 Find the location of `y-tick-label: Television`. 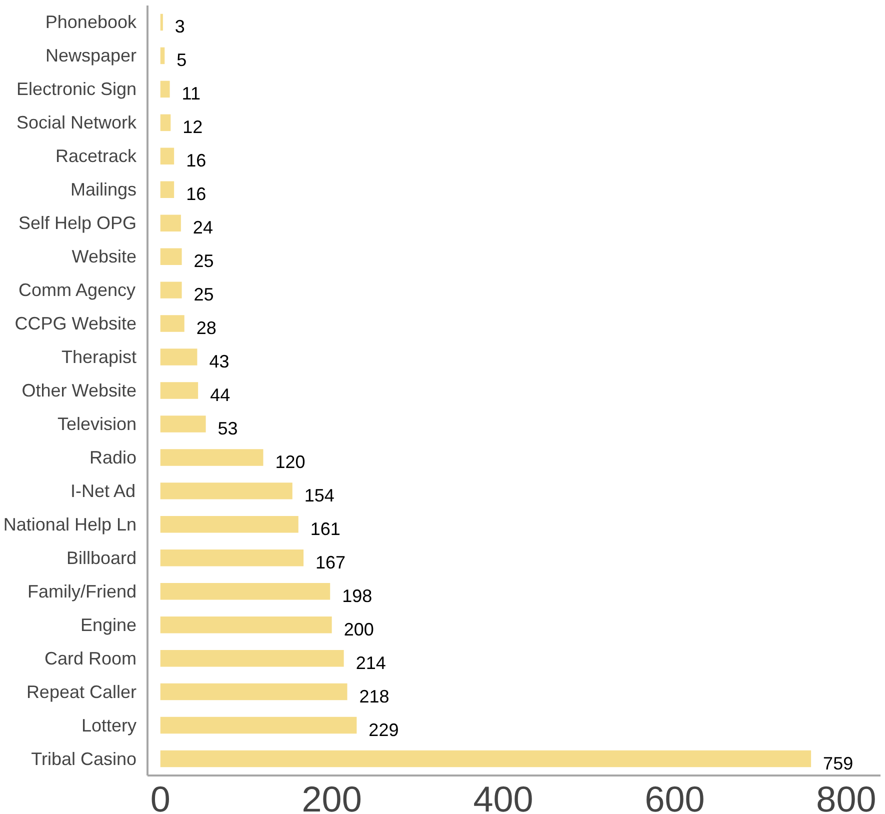

y-tick-label: Television is located at coordinates (97, 424).